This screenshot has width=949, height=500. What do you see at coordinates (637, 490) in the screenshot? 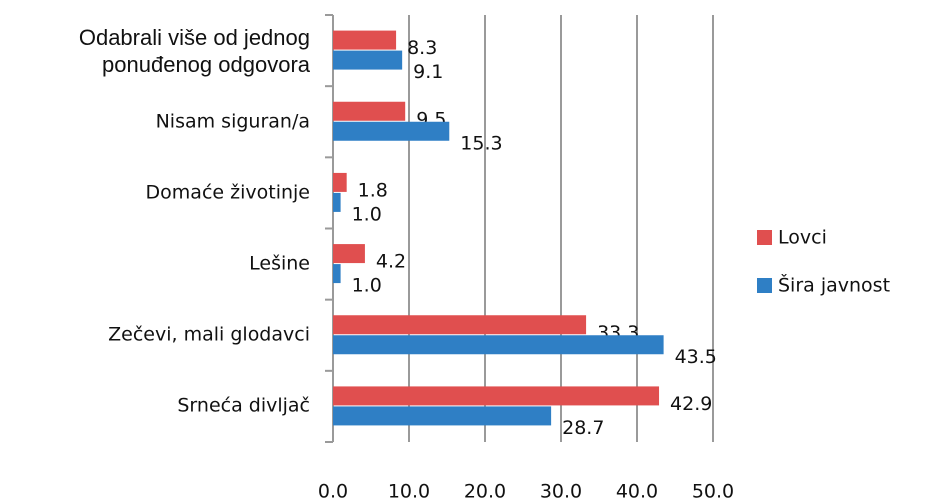
I see `x-tick-label: 40.0` at bounding box center [637, 490].